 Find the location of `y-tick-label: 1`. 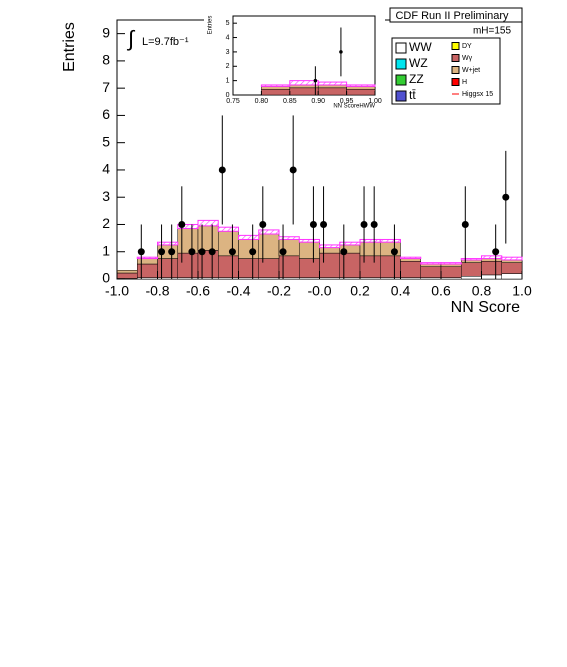

y-tick-label: 1 is located at coordinates (106, 250).